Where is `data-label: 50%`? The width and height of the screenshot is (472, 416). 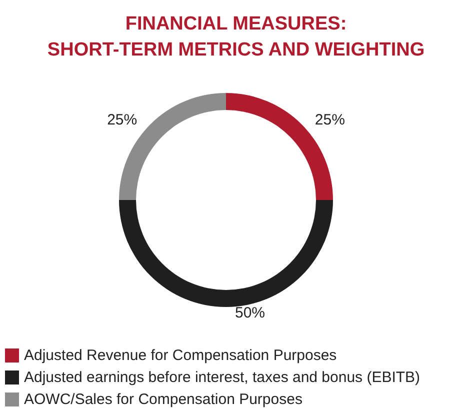 data-label: 50% is located at coordinates (250, 313).